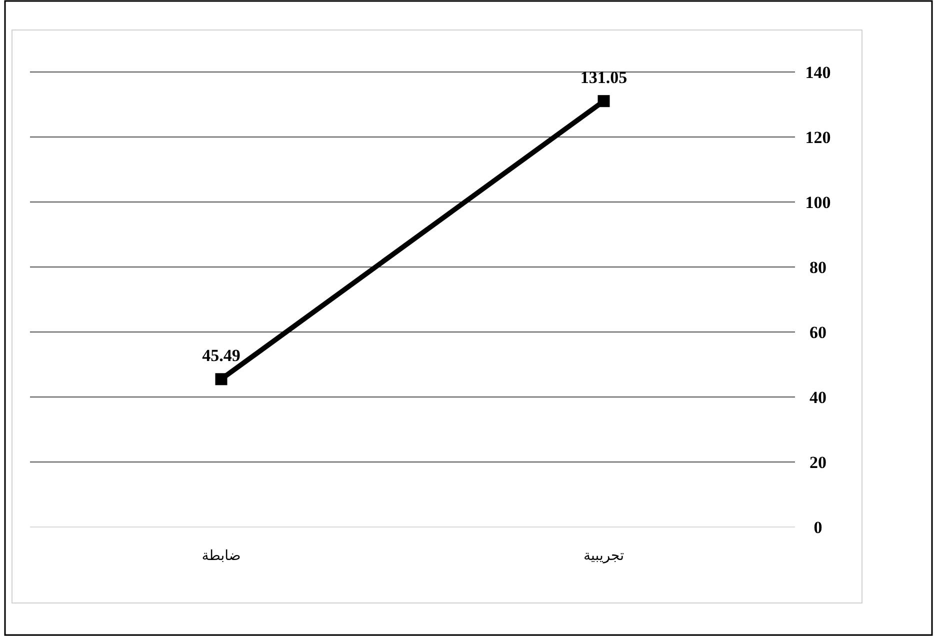  Describe the element at coordinates (818, 332) in the screenshot. I see `y-tick-label: 60` at that location.